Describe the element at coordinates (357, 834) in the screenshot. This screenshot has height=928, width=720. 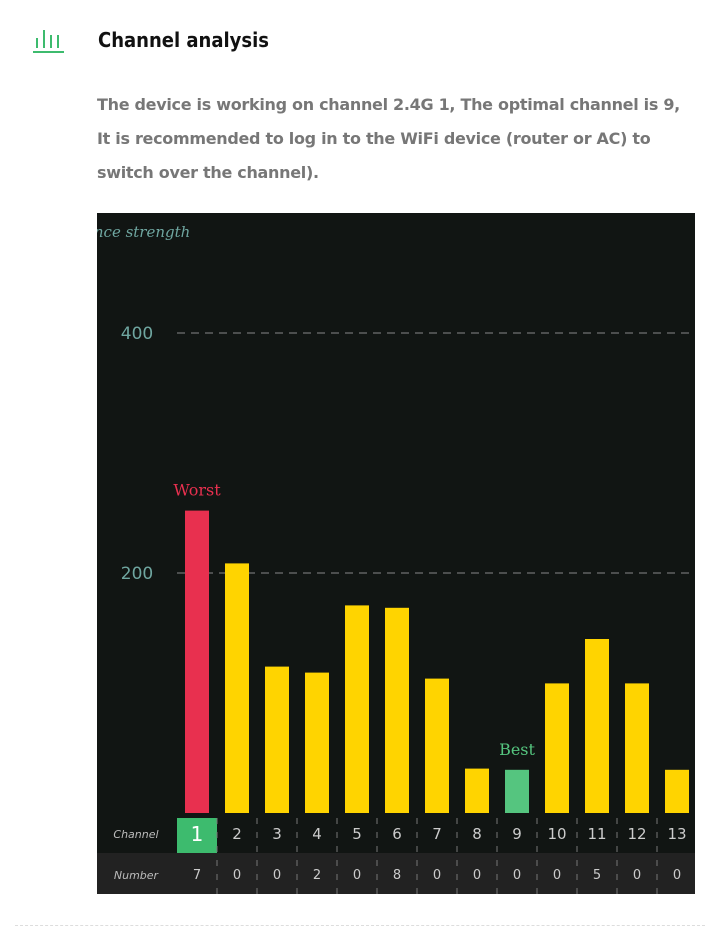
I see `channel-label: 5` at that location.